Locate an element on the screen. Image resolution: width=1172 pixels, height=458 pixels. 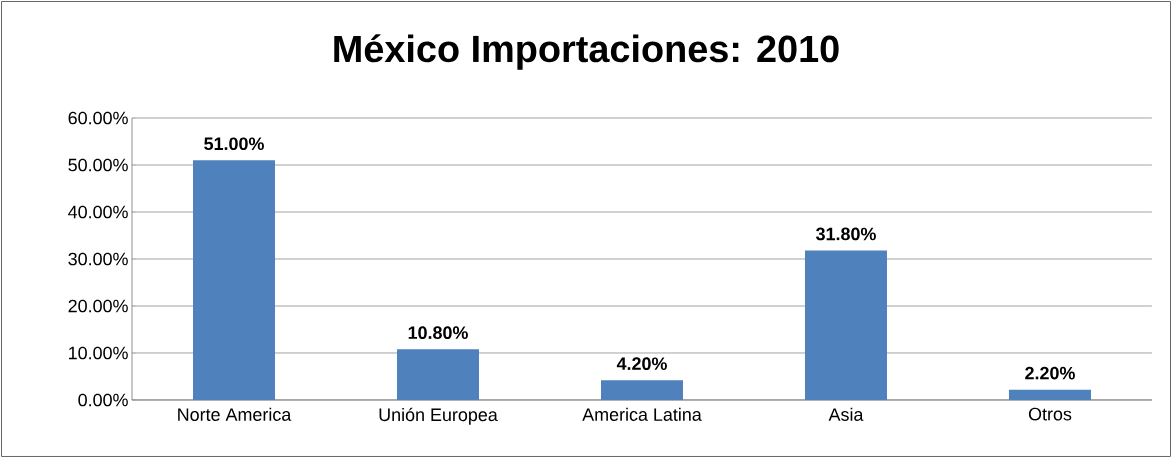
y-tick-label: 30.00% is located at coordinates (98, 259).